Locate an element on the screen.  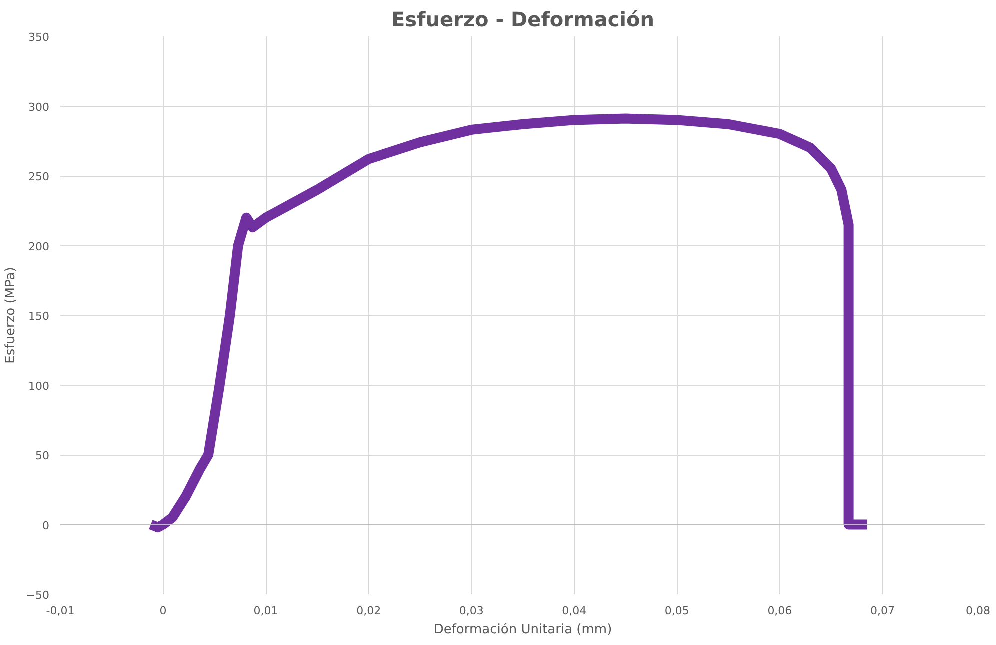
y-tick-label: 200 is located at coordinates (39, 247).